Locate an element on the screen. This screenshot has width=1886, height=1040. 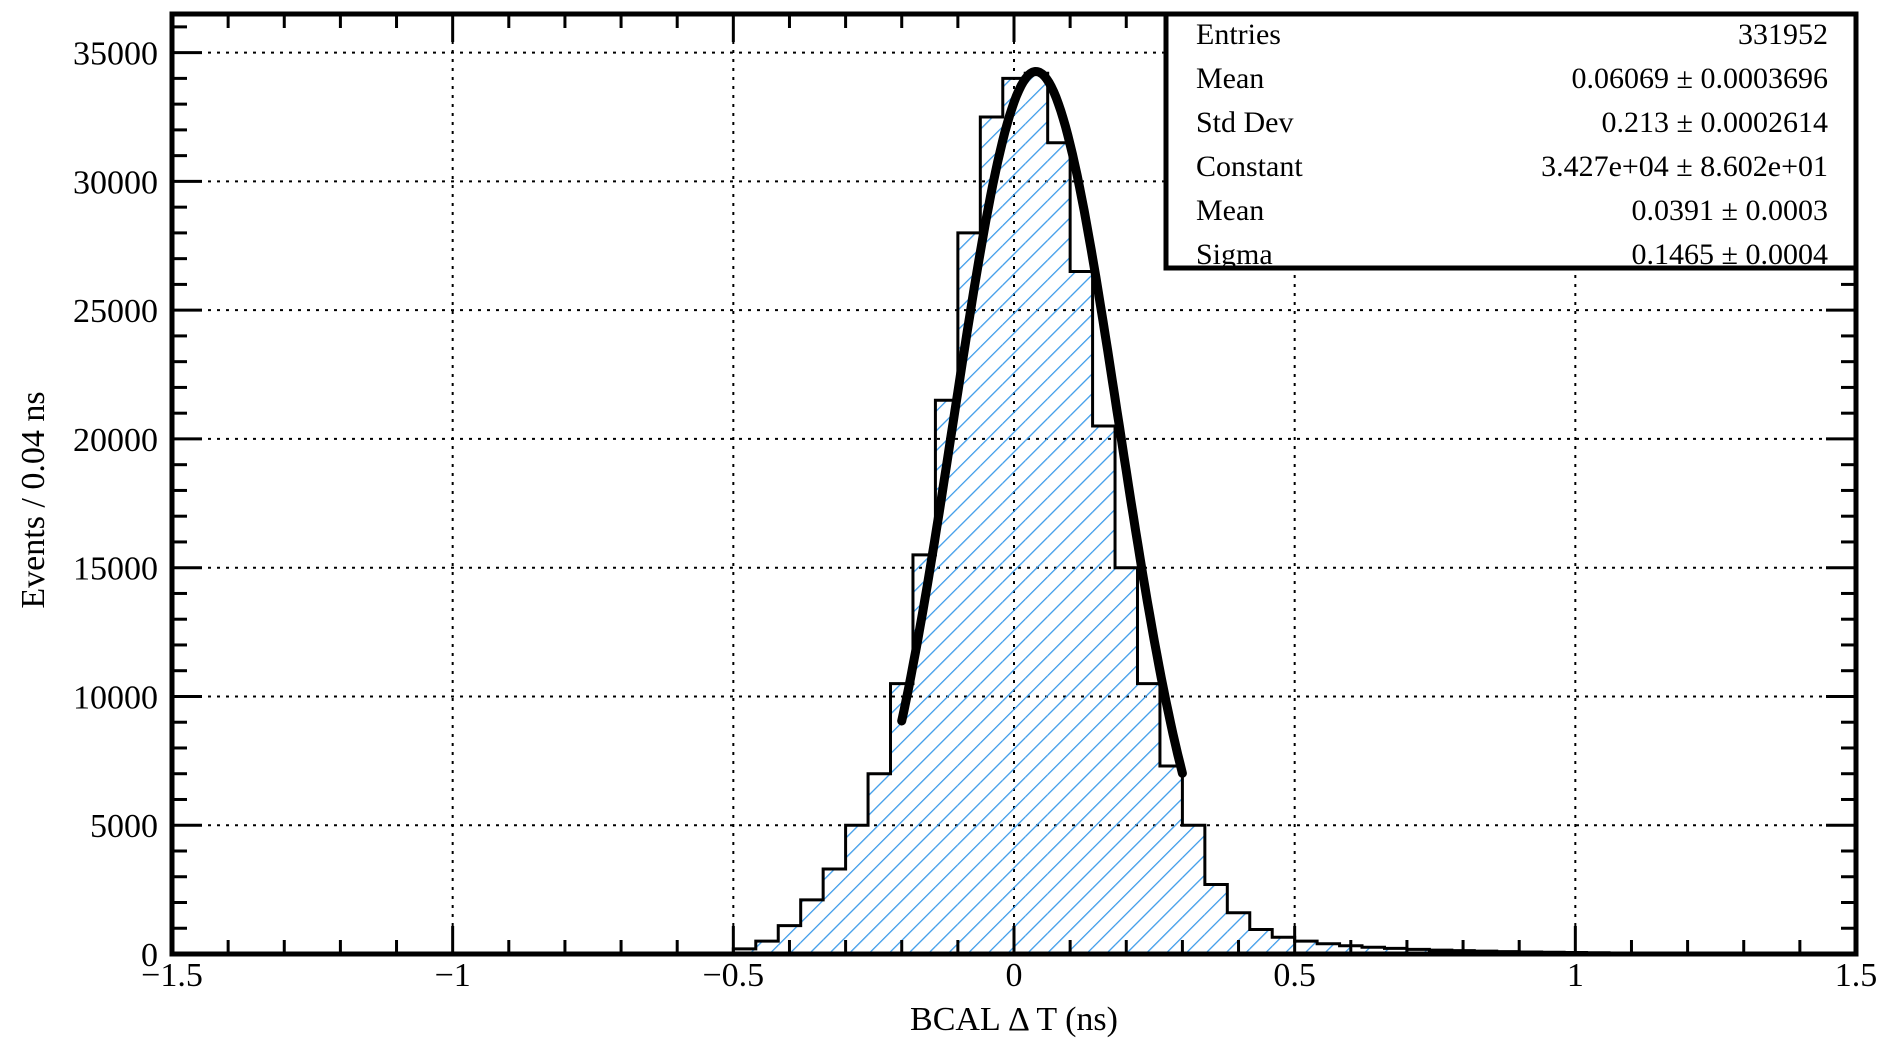
stats-value: 0.0391 ± 0.0003 is located at coordinates (1730, 210).